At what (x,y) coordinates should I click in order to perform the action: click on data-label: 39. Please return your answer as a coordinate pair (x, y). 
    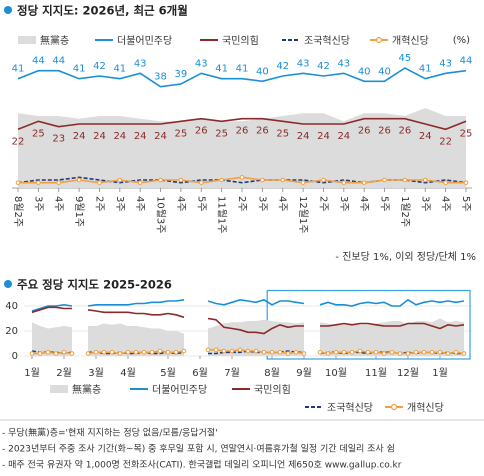
    Looking at the image, I should click on (181, 74).